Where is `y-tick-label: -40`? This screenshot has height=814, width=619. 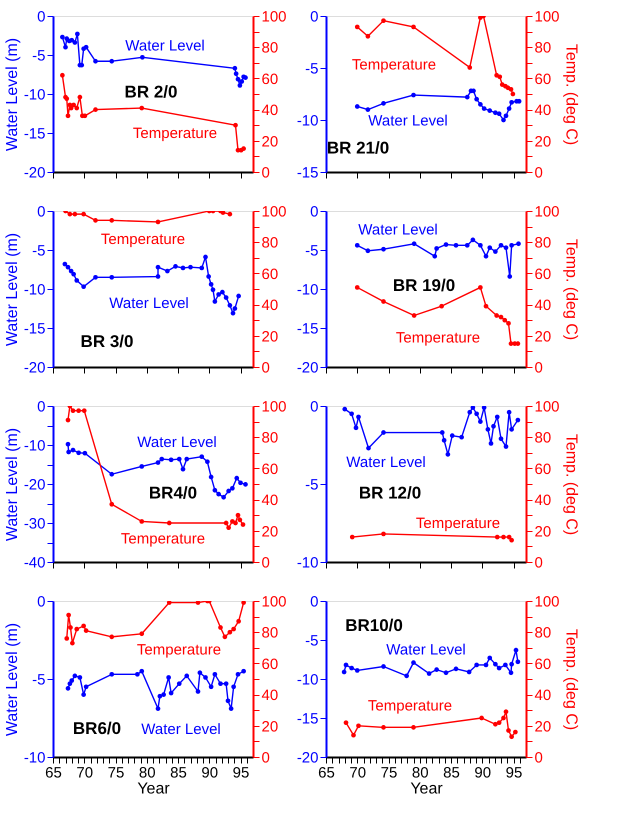
y-tick-label: -40 is located at coordinates (35, 563).